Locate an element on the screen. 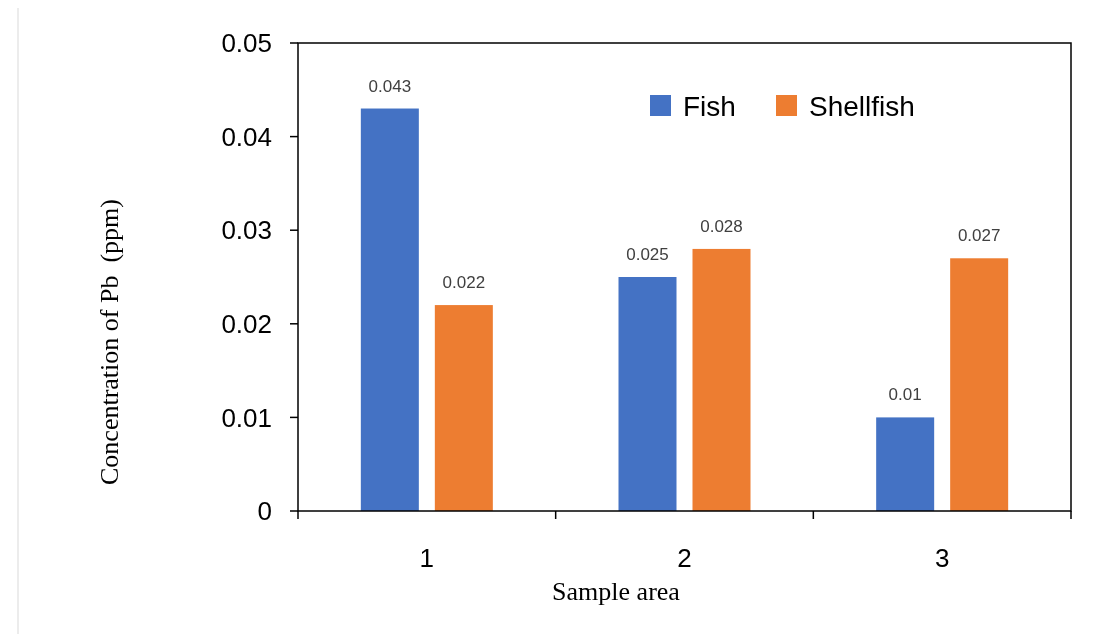  legend-label: Fish is located at coordinates (709, 106).